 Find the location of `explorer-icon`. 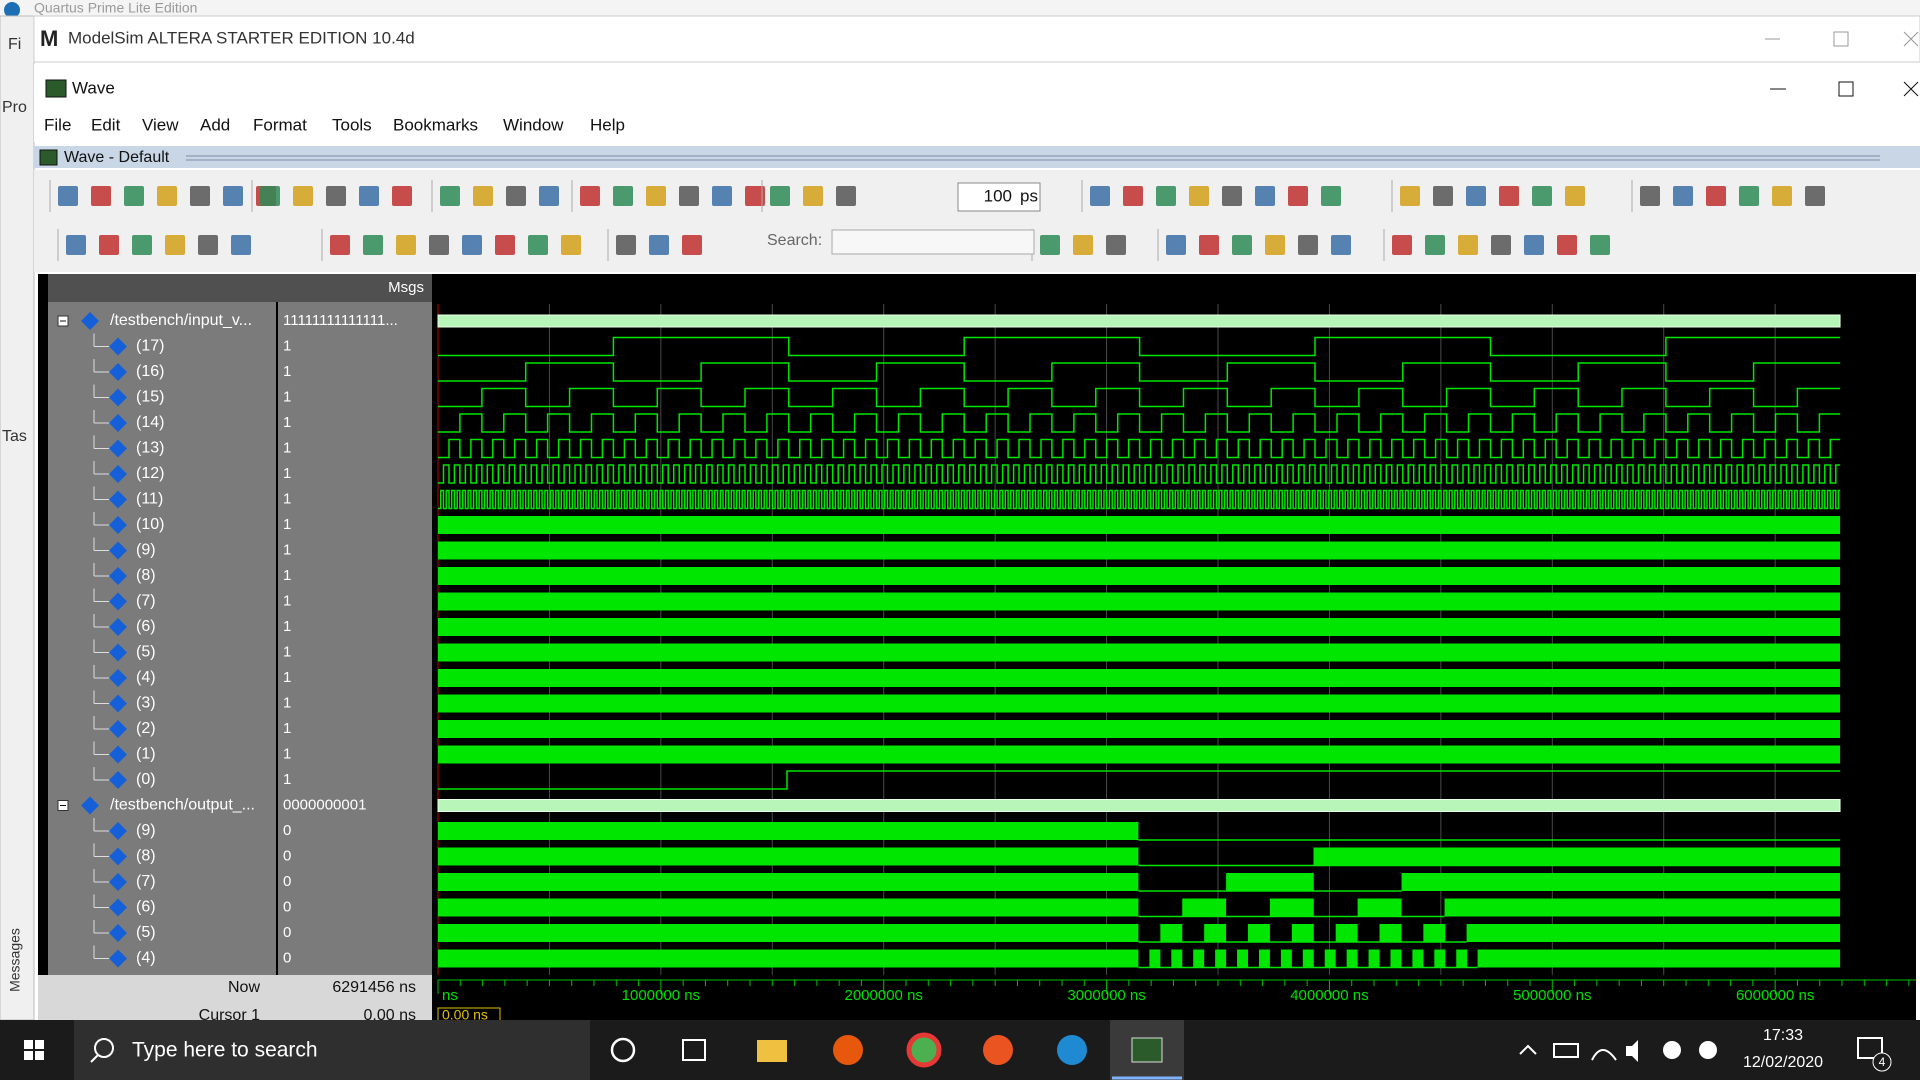

explorer-icon is located at coordinates (772, 1051).